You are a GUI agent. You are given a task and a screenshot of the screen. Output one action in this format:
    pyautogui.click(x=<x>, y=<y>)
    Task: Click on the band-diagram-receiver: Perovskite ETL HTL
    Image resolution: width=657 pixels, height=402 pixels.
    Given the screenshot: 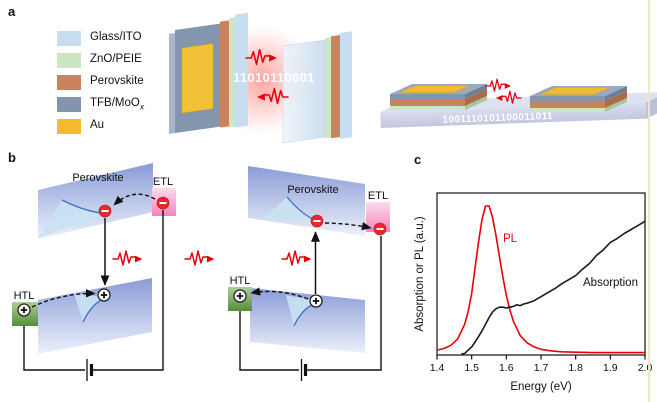 What is the action you would take?
    pyautogui.click(x=309, y=273)
    